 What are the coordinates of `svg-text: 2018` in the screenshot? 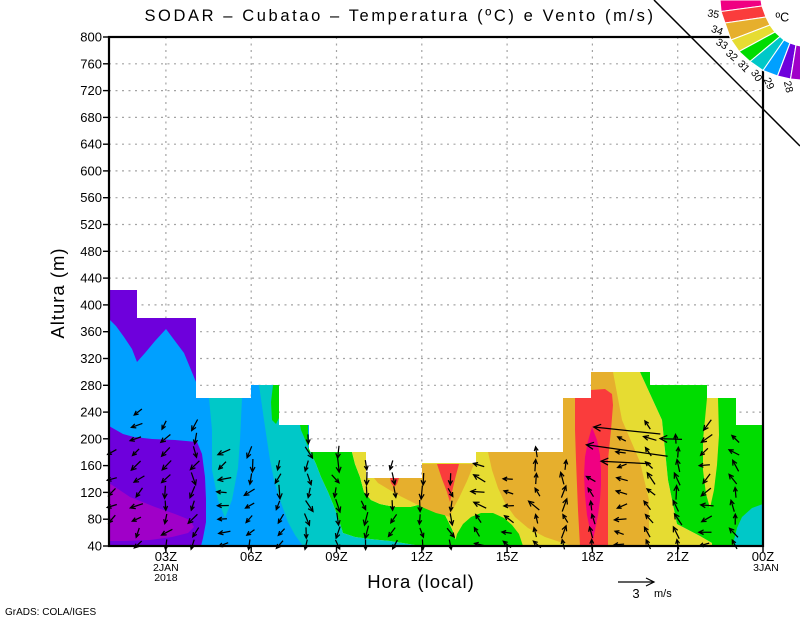 It's located at (166, 578).